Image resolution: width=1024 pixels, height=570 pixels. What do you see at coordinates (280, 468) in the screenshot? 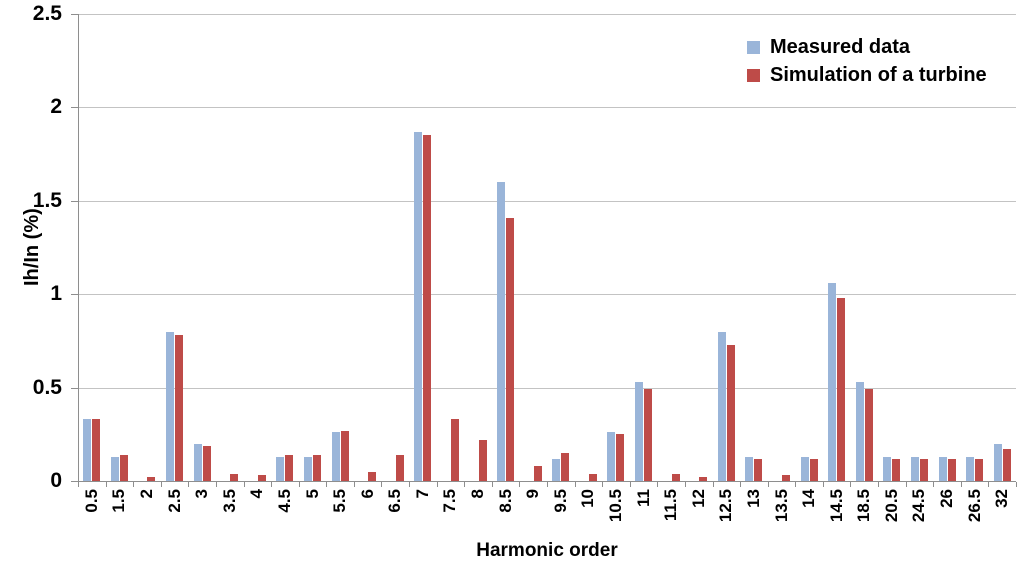
I see `bar-measured-4.5` at bounding box center [280, 468].